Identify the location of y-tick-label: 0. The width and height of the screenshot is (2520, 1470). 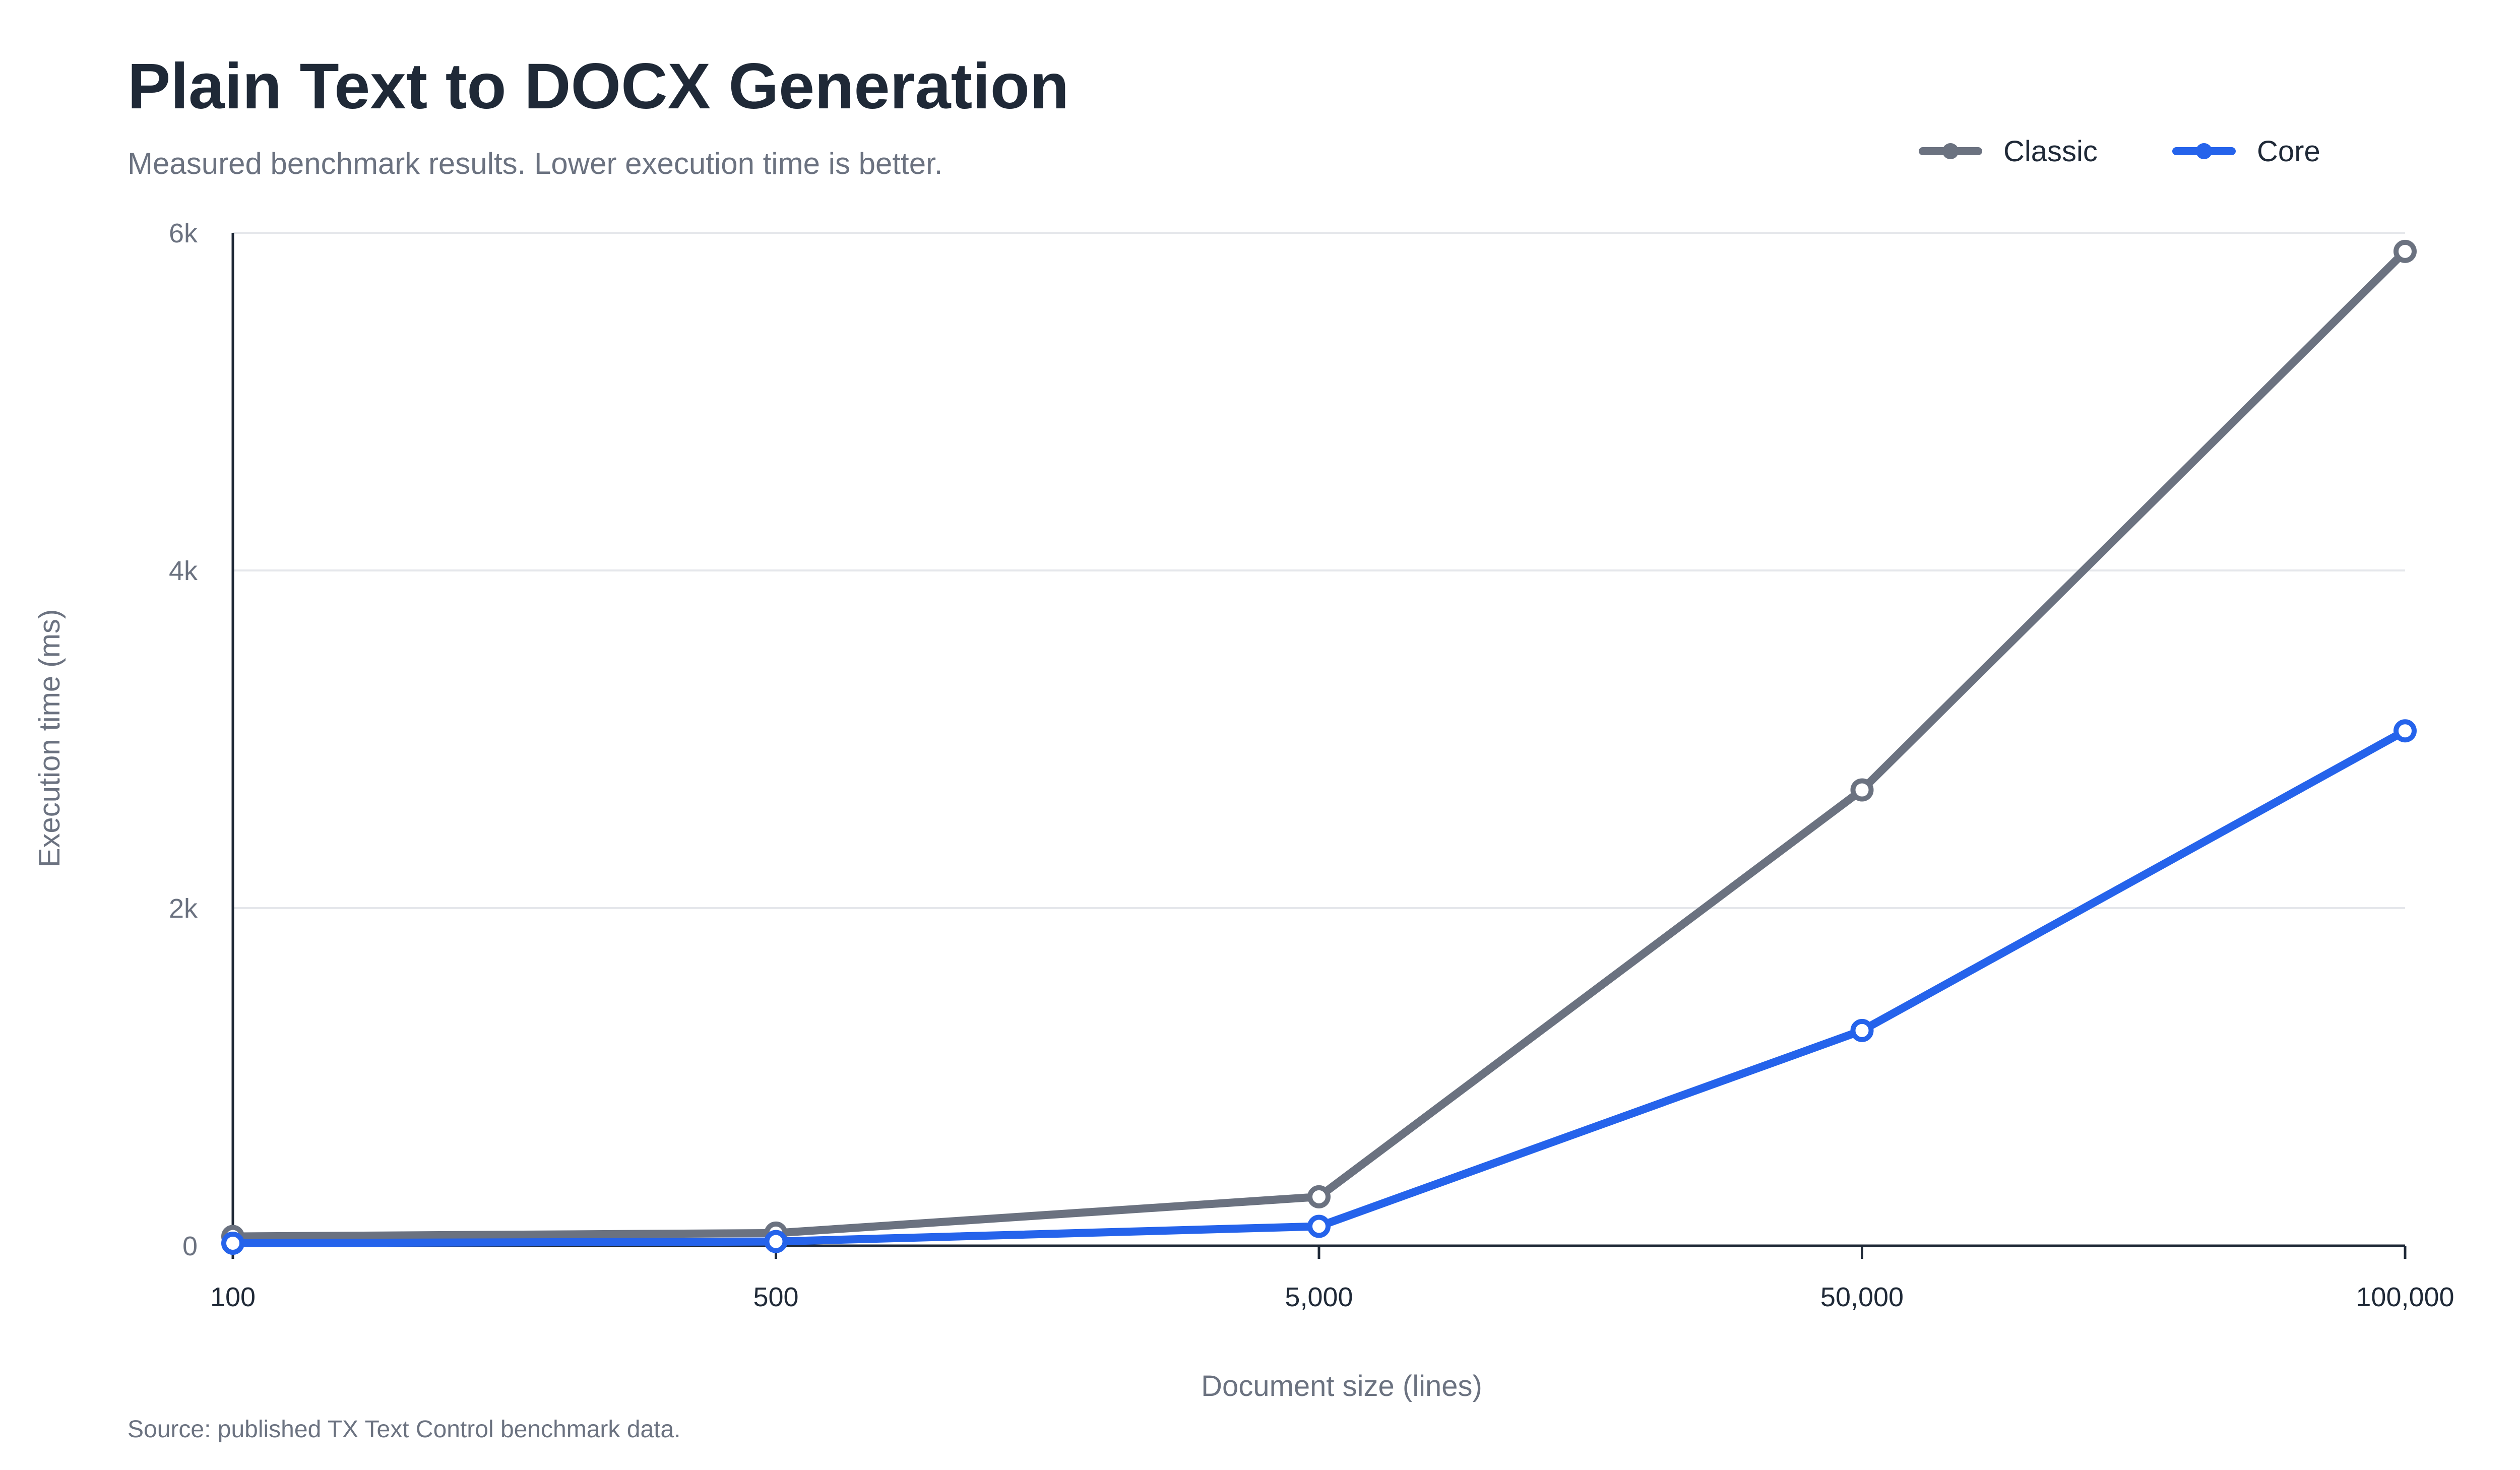
(190, 1246).